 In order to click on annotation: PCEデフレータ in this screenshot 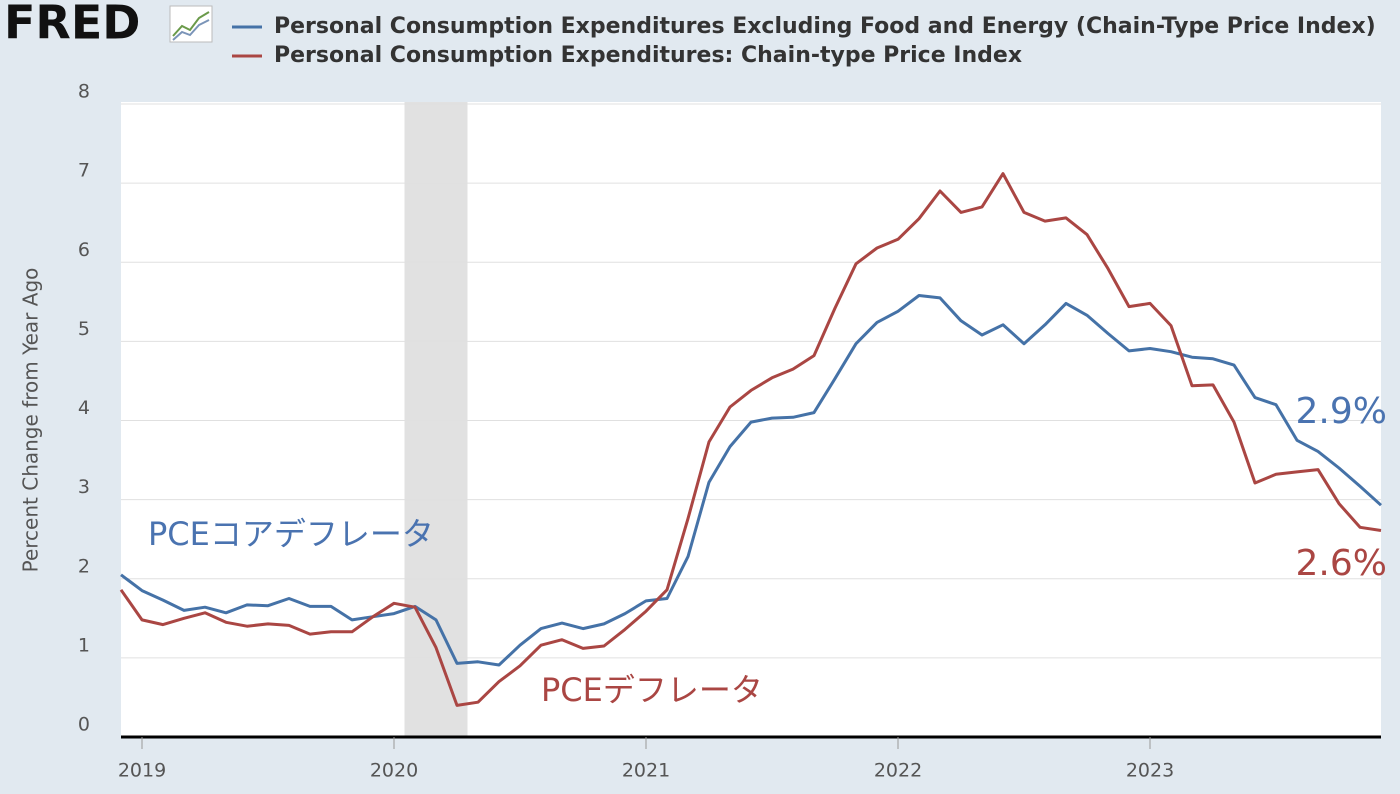, I will do `click(652, 690)`.